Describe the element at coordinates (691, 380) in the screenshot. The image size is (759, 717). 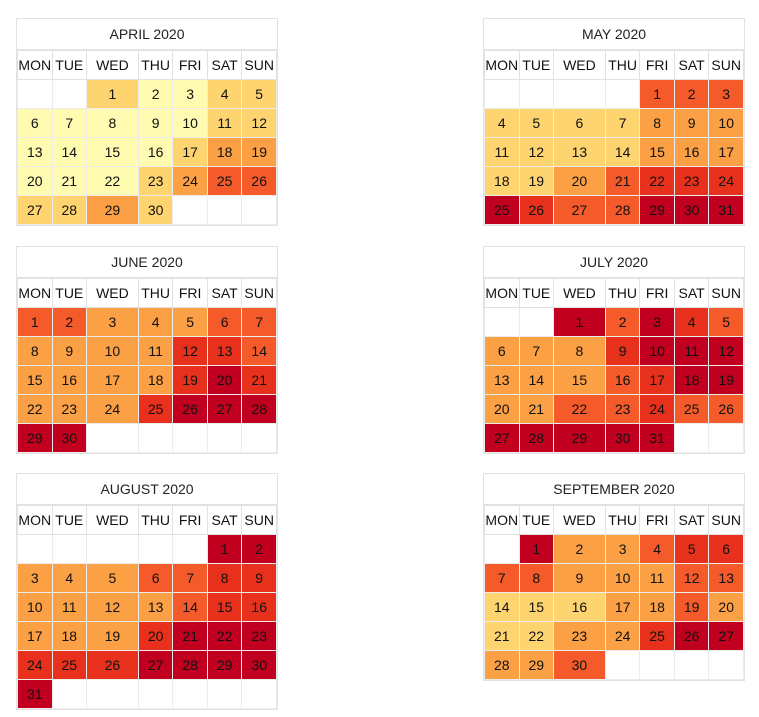
I see `day-cell: 18` at that location.